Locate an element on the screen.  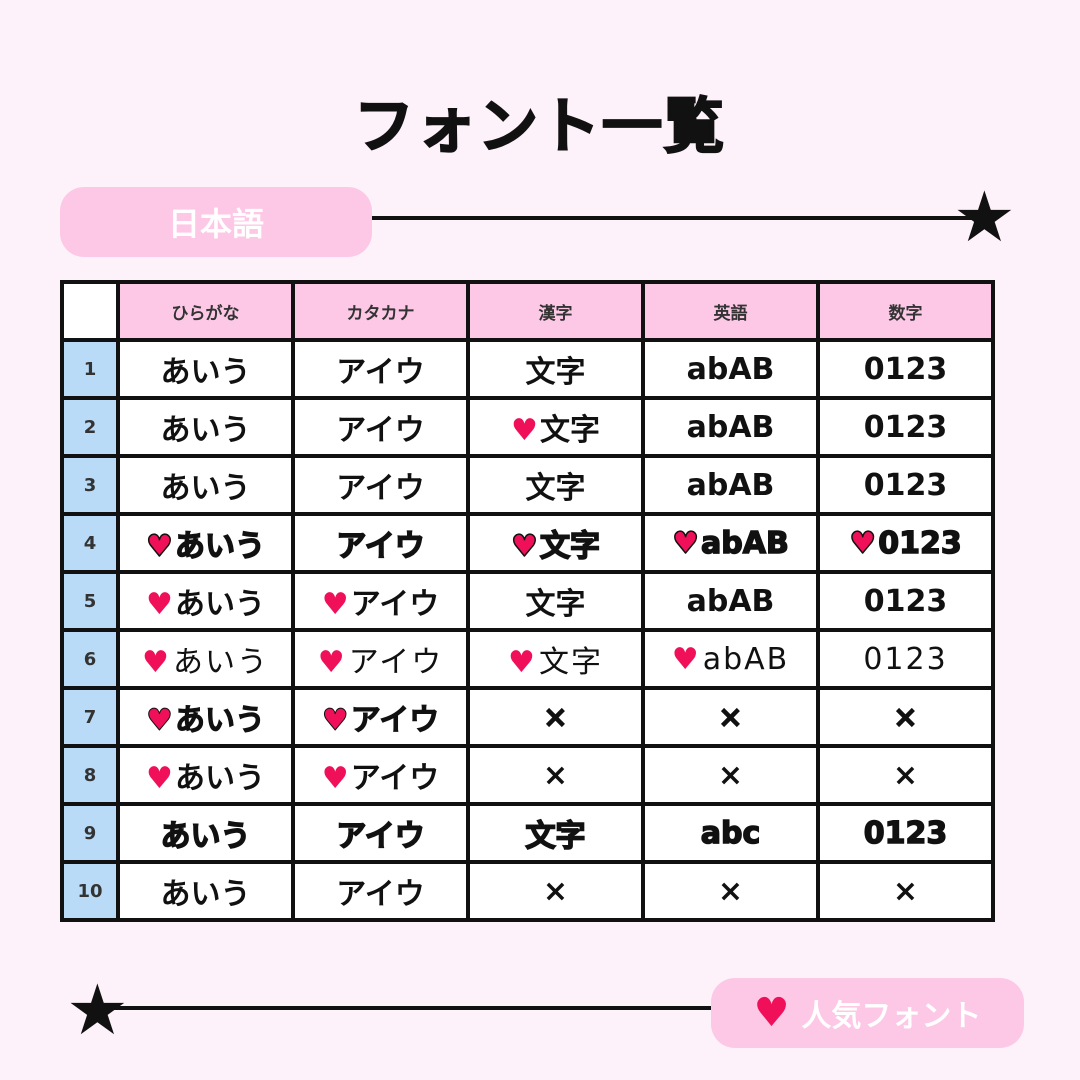
legend-popular-font: ♥ 人気フォント is located at coordinates (867, 1013).